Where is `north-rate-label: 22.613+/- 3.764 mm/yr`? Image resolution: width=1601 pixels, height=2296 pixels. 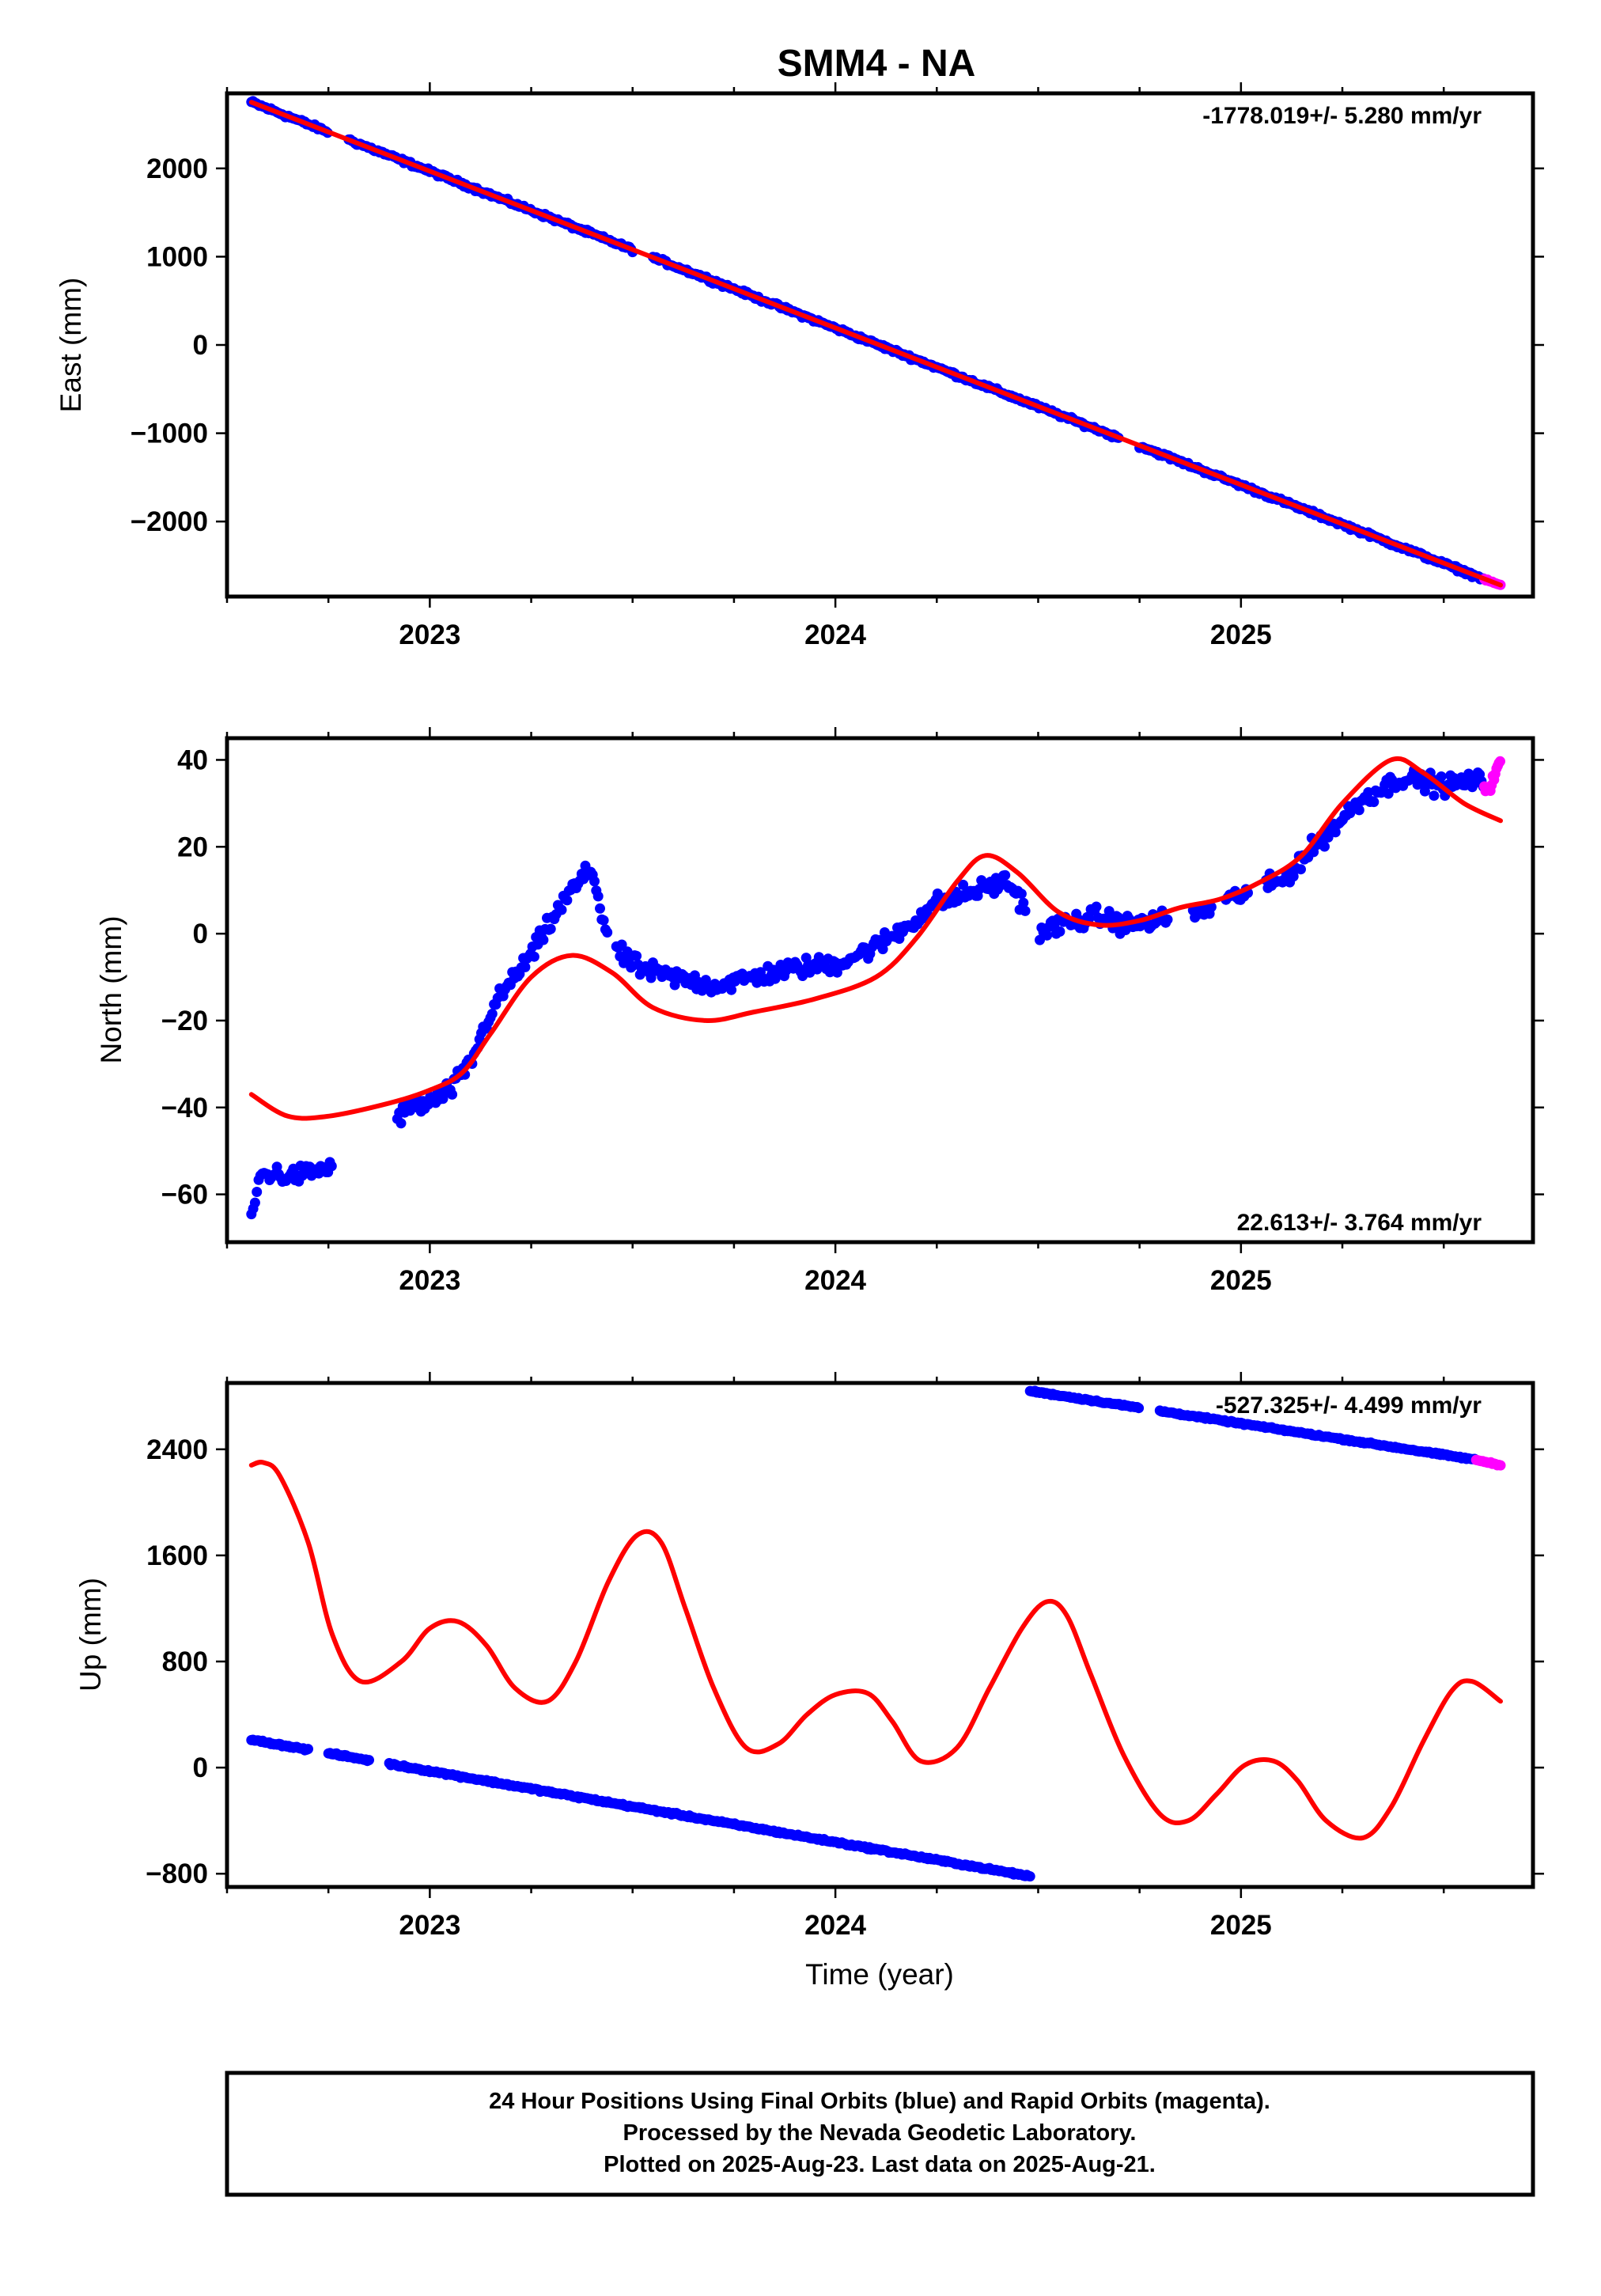
north-rate-label: 22.613+/- 3.764 mm/yr is located at coordinates (1359, 1223).